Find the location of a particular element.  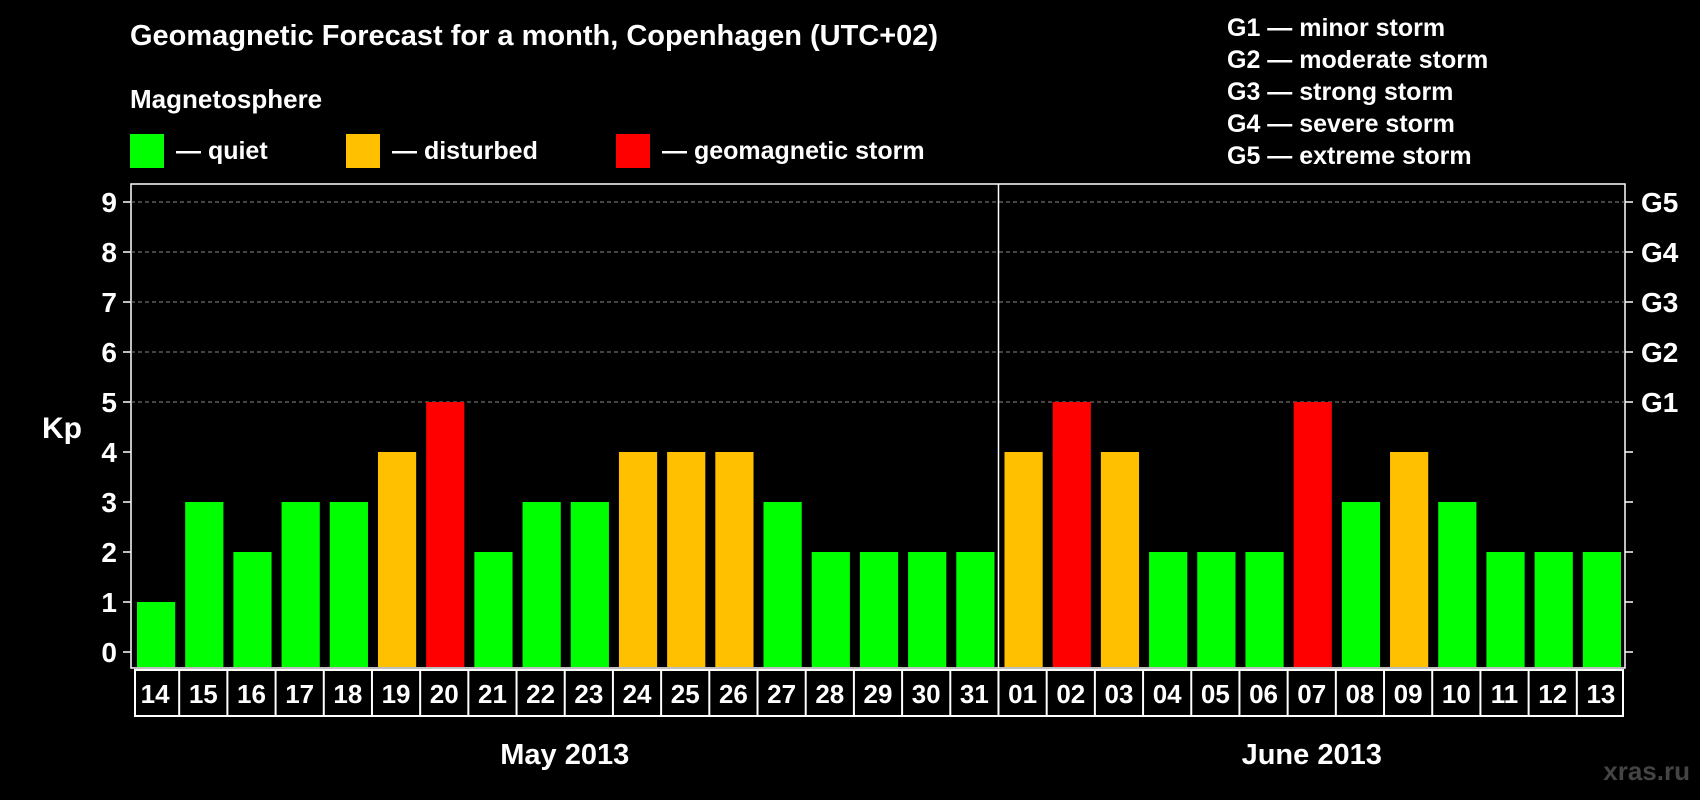

storm-scale-g5: G5 — extreme storm is located at coordinates (1349, 156).